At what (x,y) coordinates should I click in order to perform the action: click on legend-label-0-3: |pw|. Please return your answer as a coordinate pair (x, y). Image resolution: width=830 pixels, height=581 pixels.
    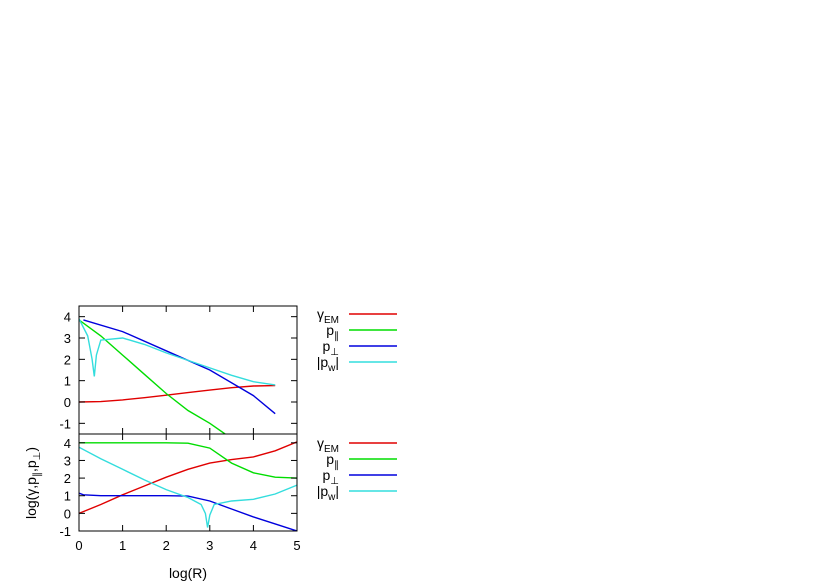
    Looking at the image, I should click on (328, 364).